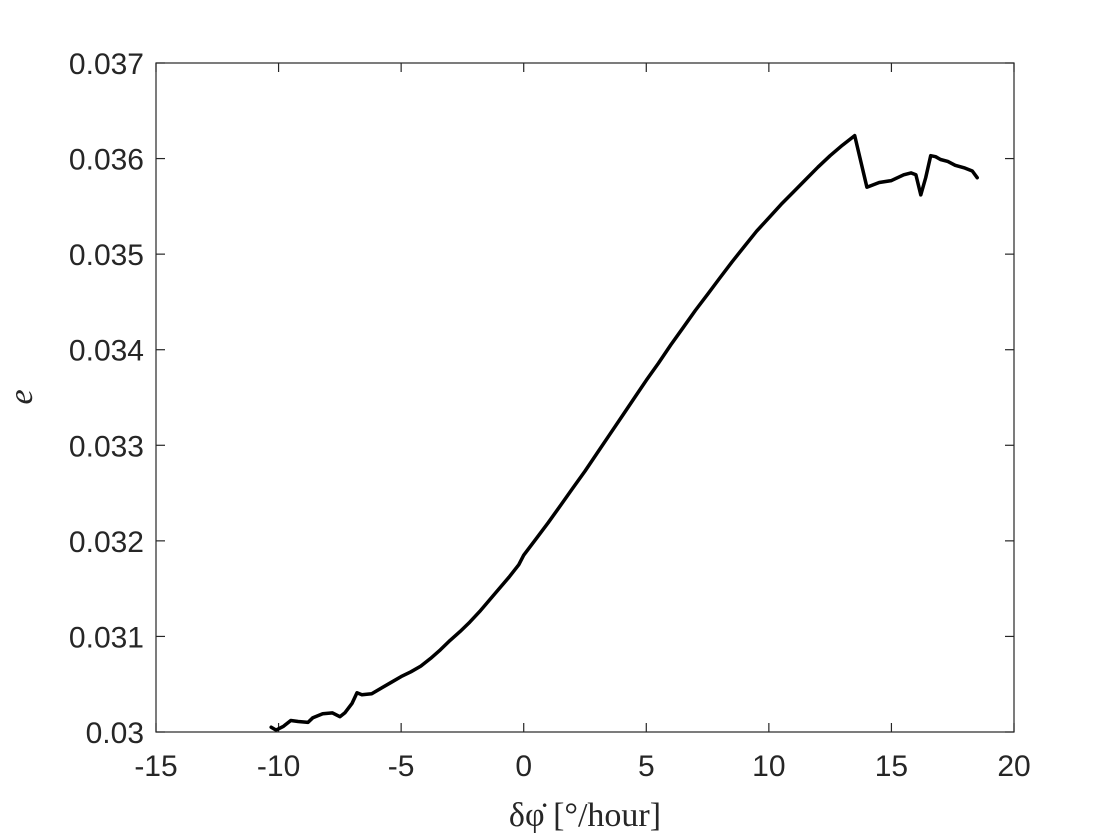 This screenshot has width=1120, height=840. Describe the element at coordinates (278, 766) in the screenshot. I see `x-tick-label: -10` at that location.